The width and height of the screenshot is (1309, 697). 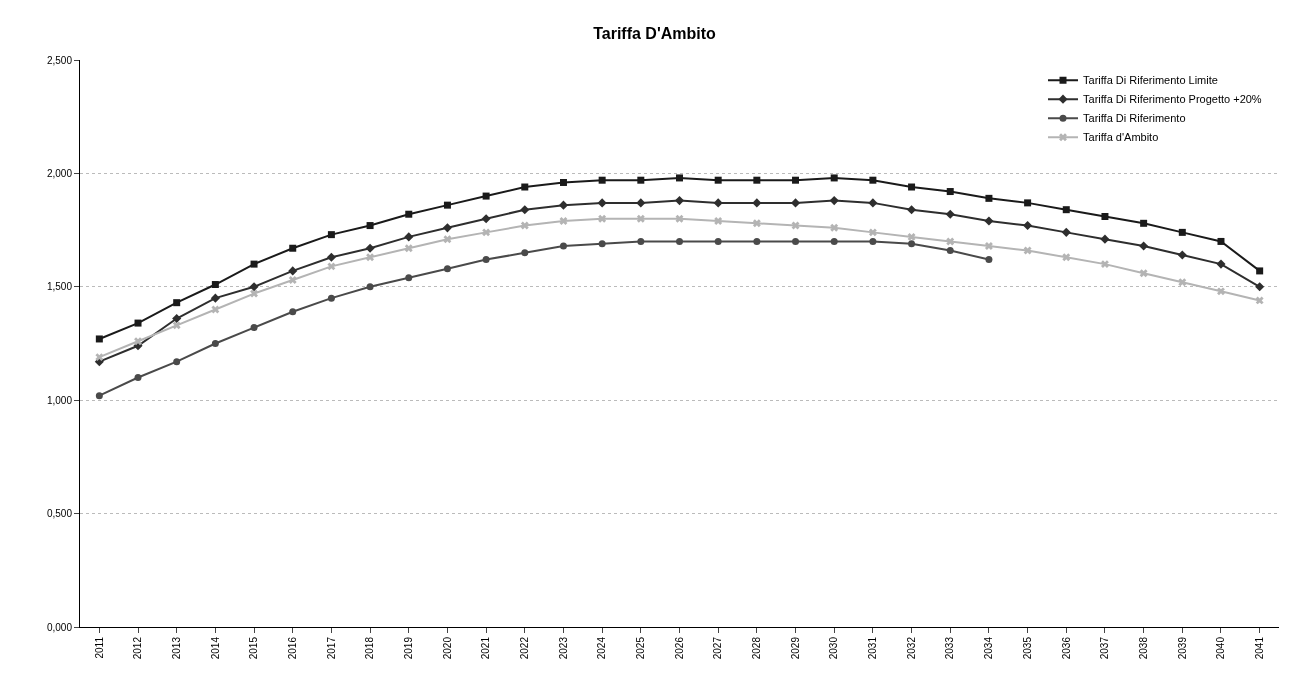 What do you see at coordinates (1105, 648) in the screenshot?
I see `x-tick-label: 2037` at bounding box center [1105, 648].